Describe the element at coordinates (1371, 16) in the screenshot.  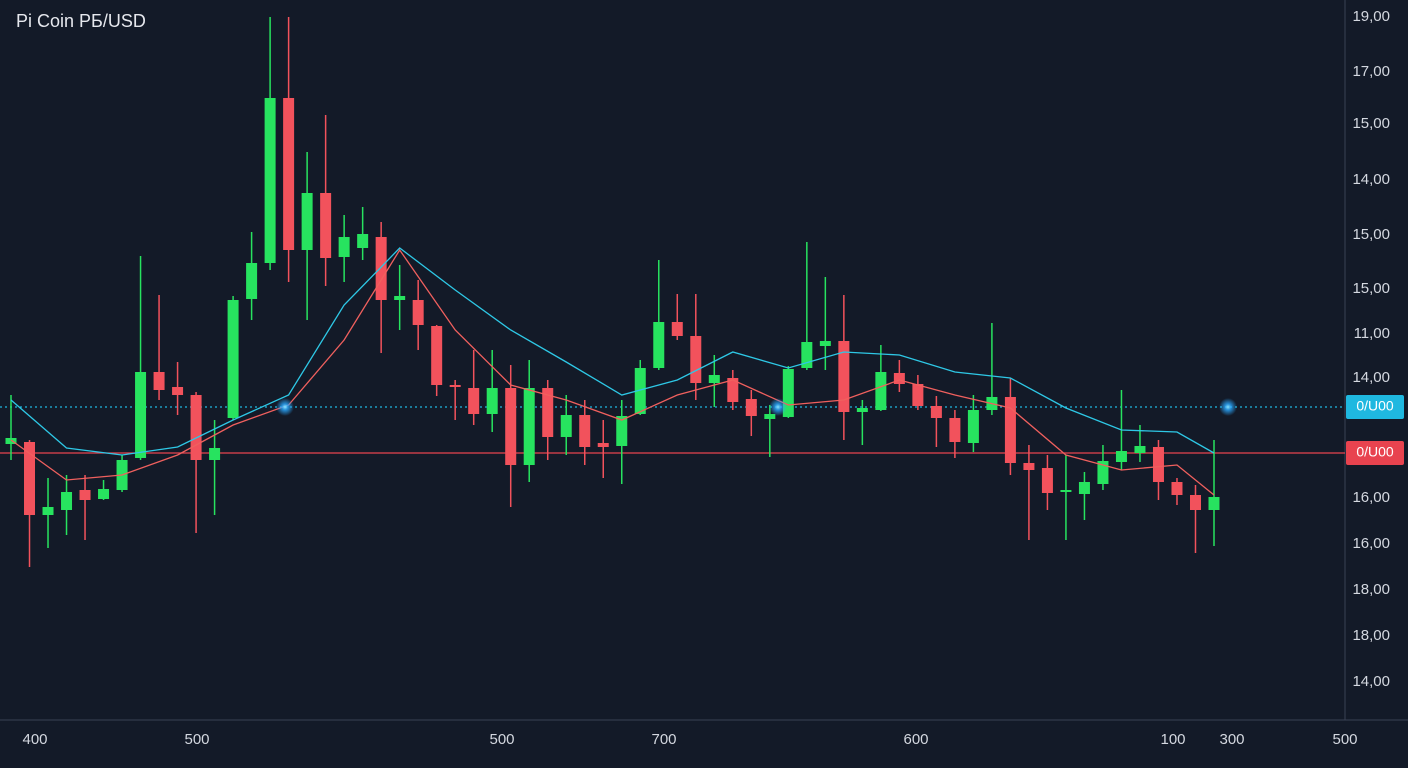
I see `y-axis-label: 19,00` at that location.